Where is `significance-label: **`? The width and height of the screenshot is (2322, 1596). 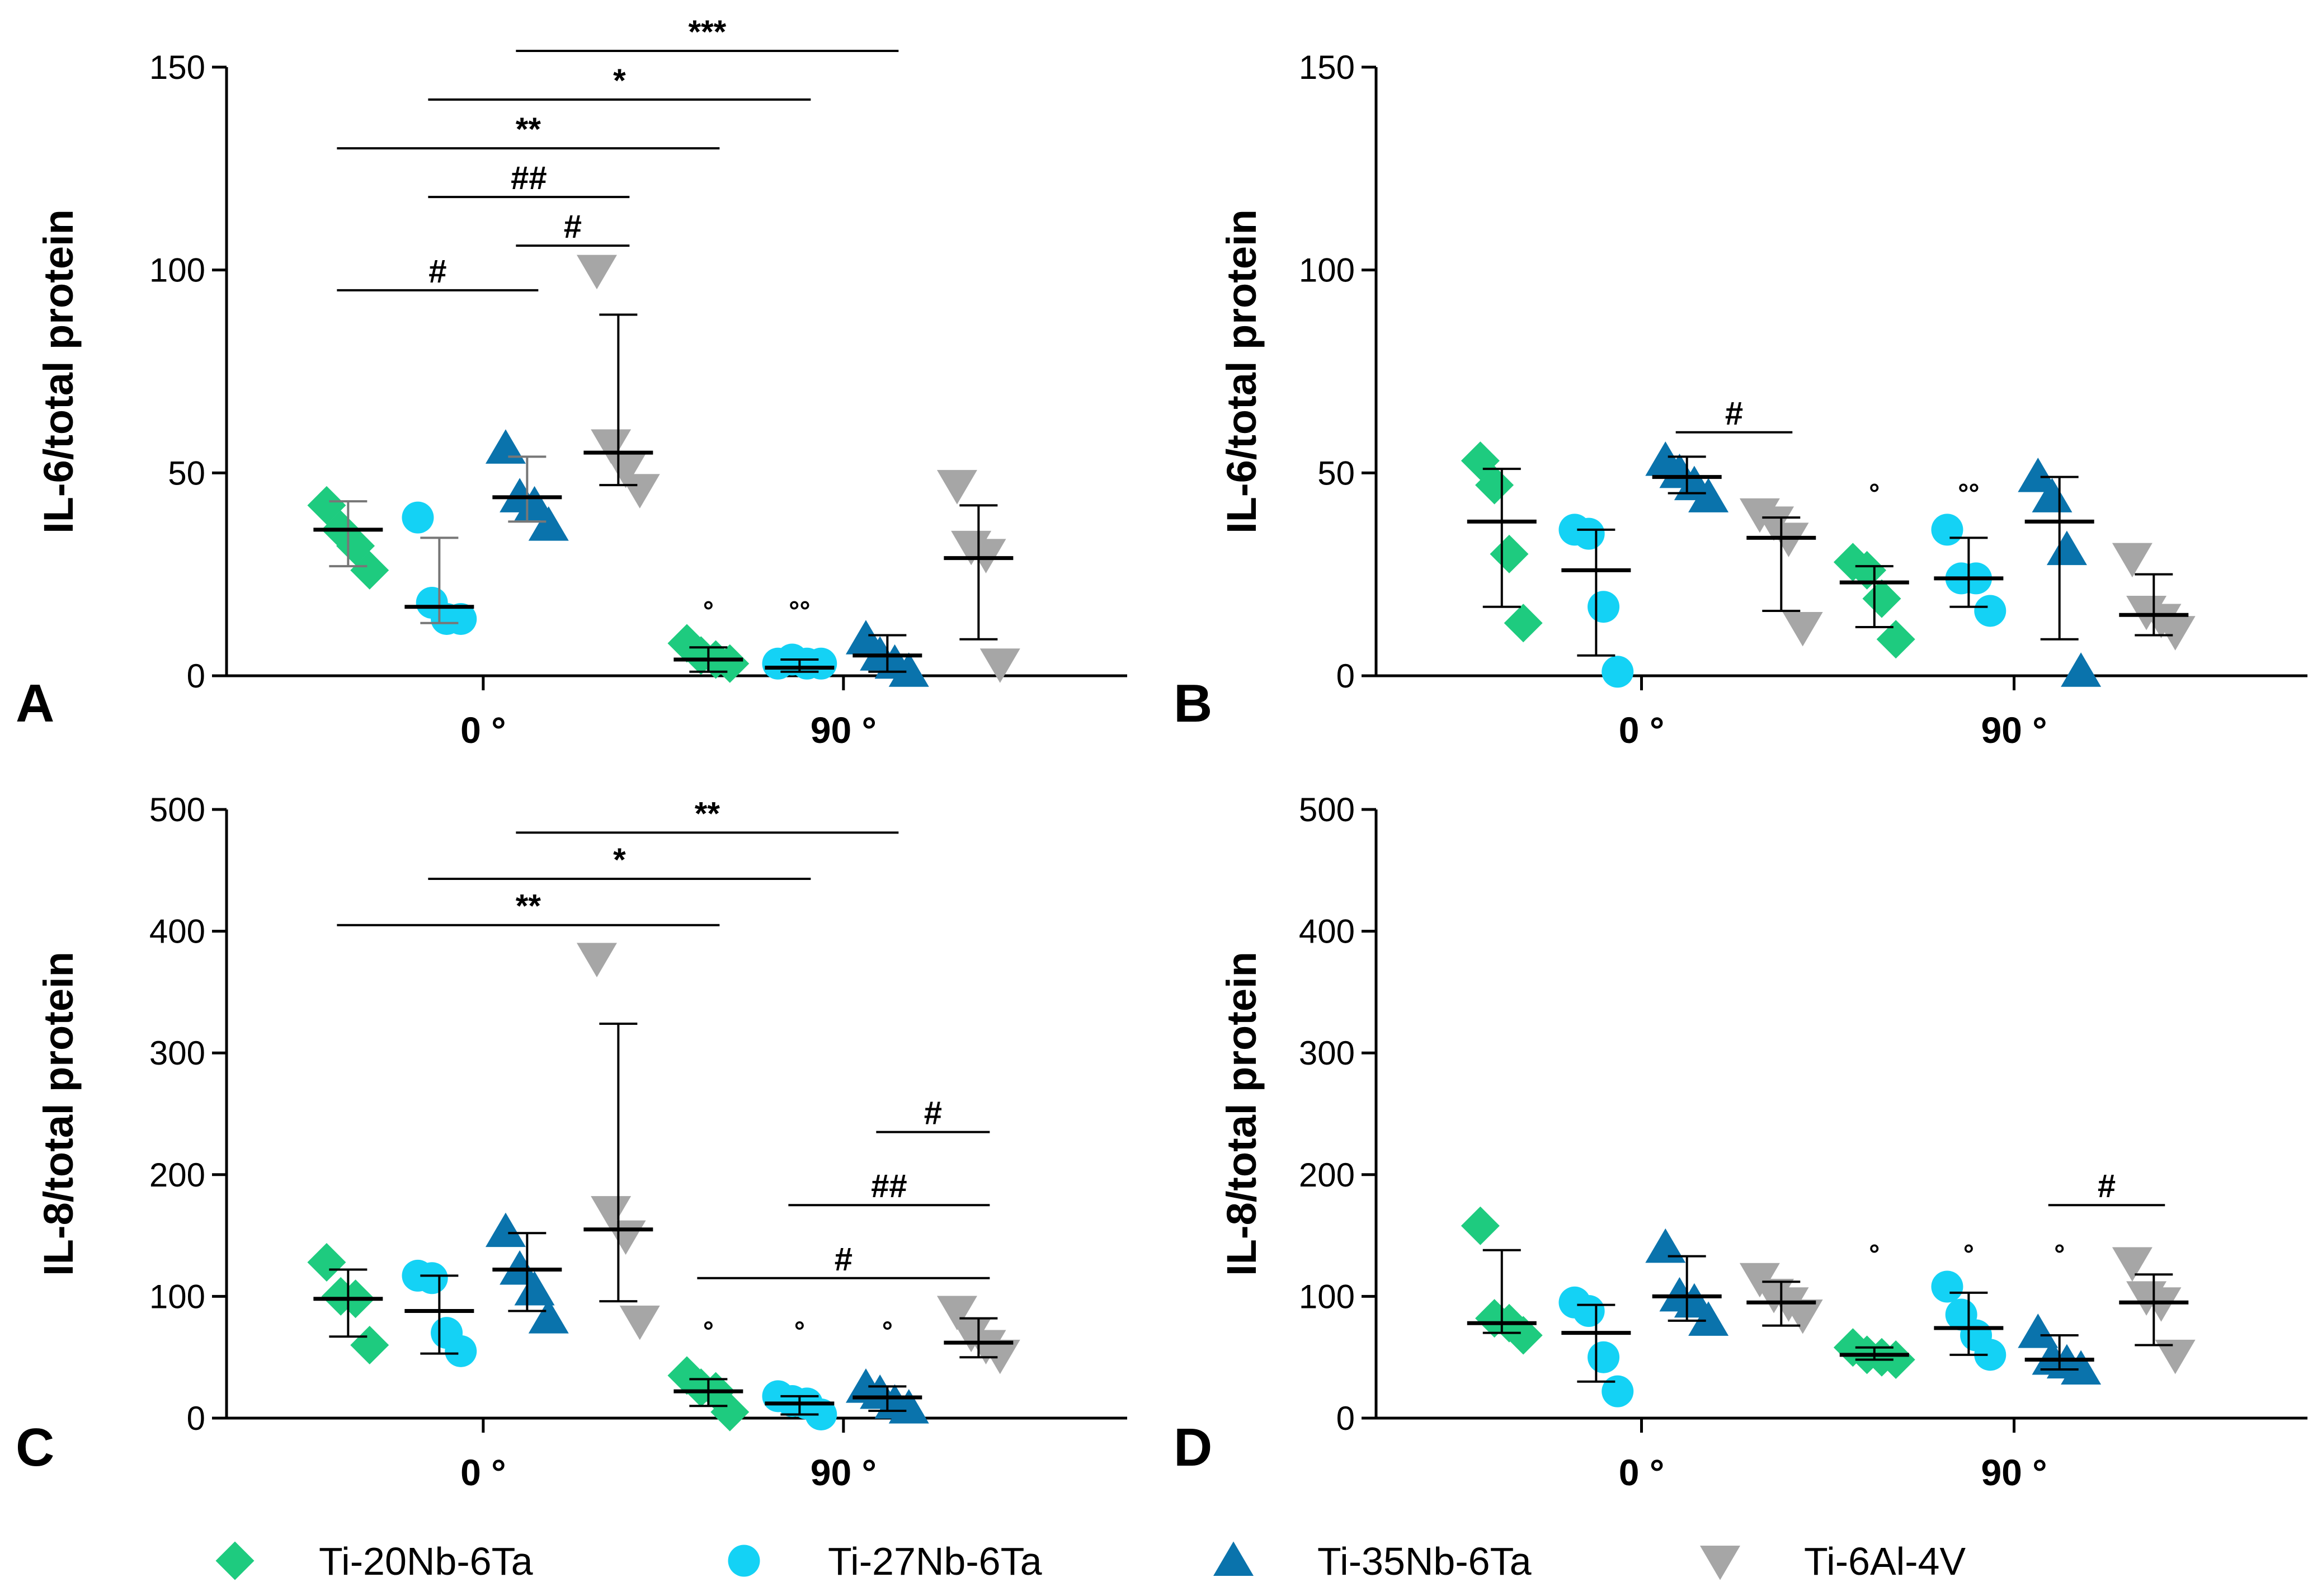
significance-label: ** is located at coordinates (528, 129).